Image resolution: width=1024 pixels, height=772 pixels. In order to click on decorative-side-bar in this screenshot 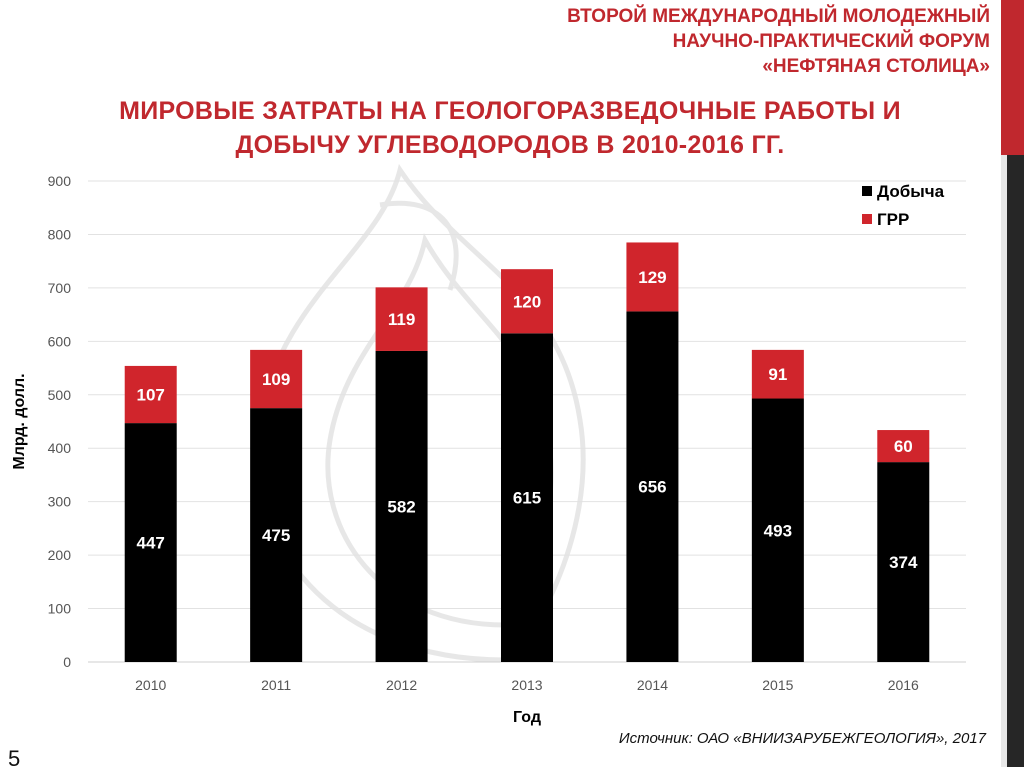, I will do `click(1012, 383)`.